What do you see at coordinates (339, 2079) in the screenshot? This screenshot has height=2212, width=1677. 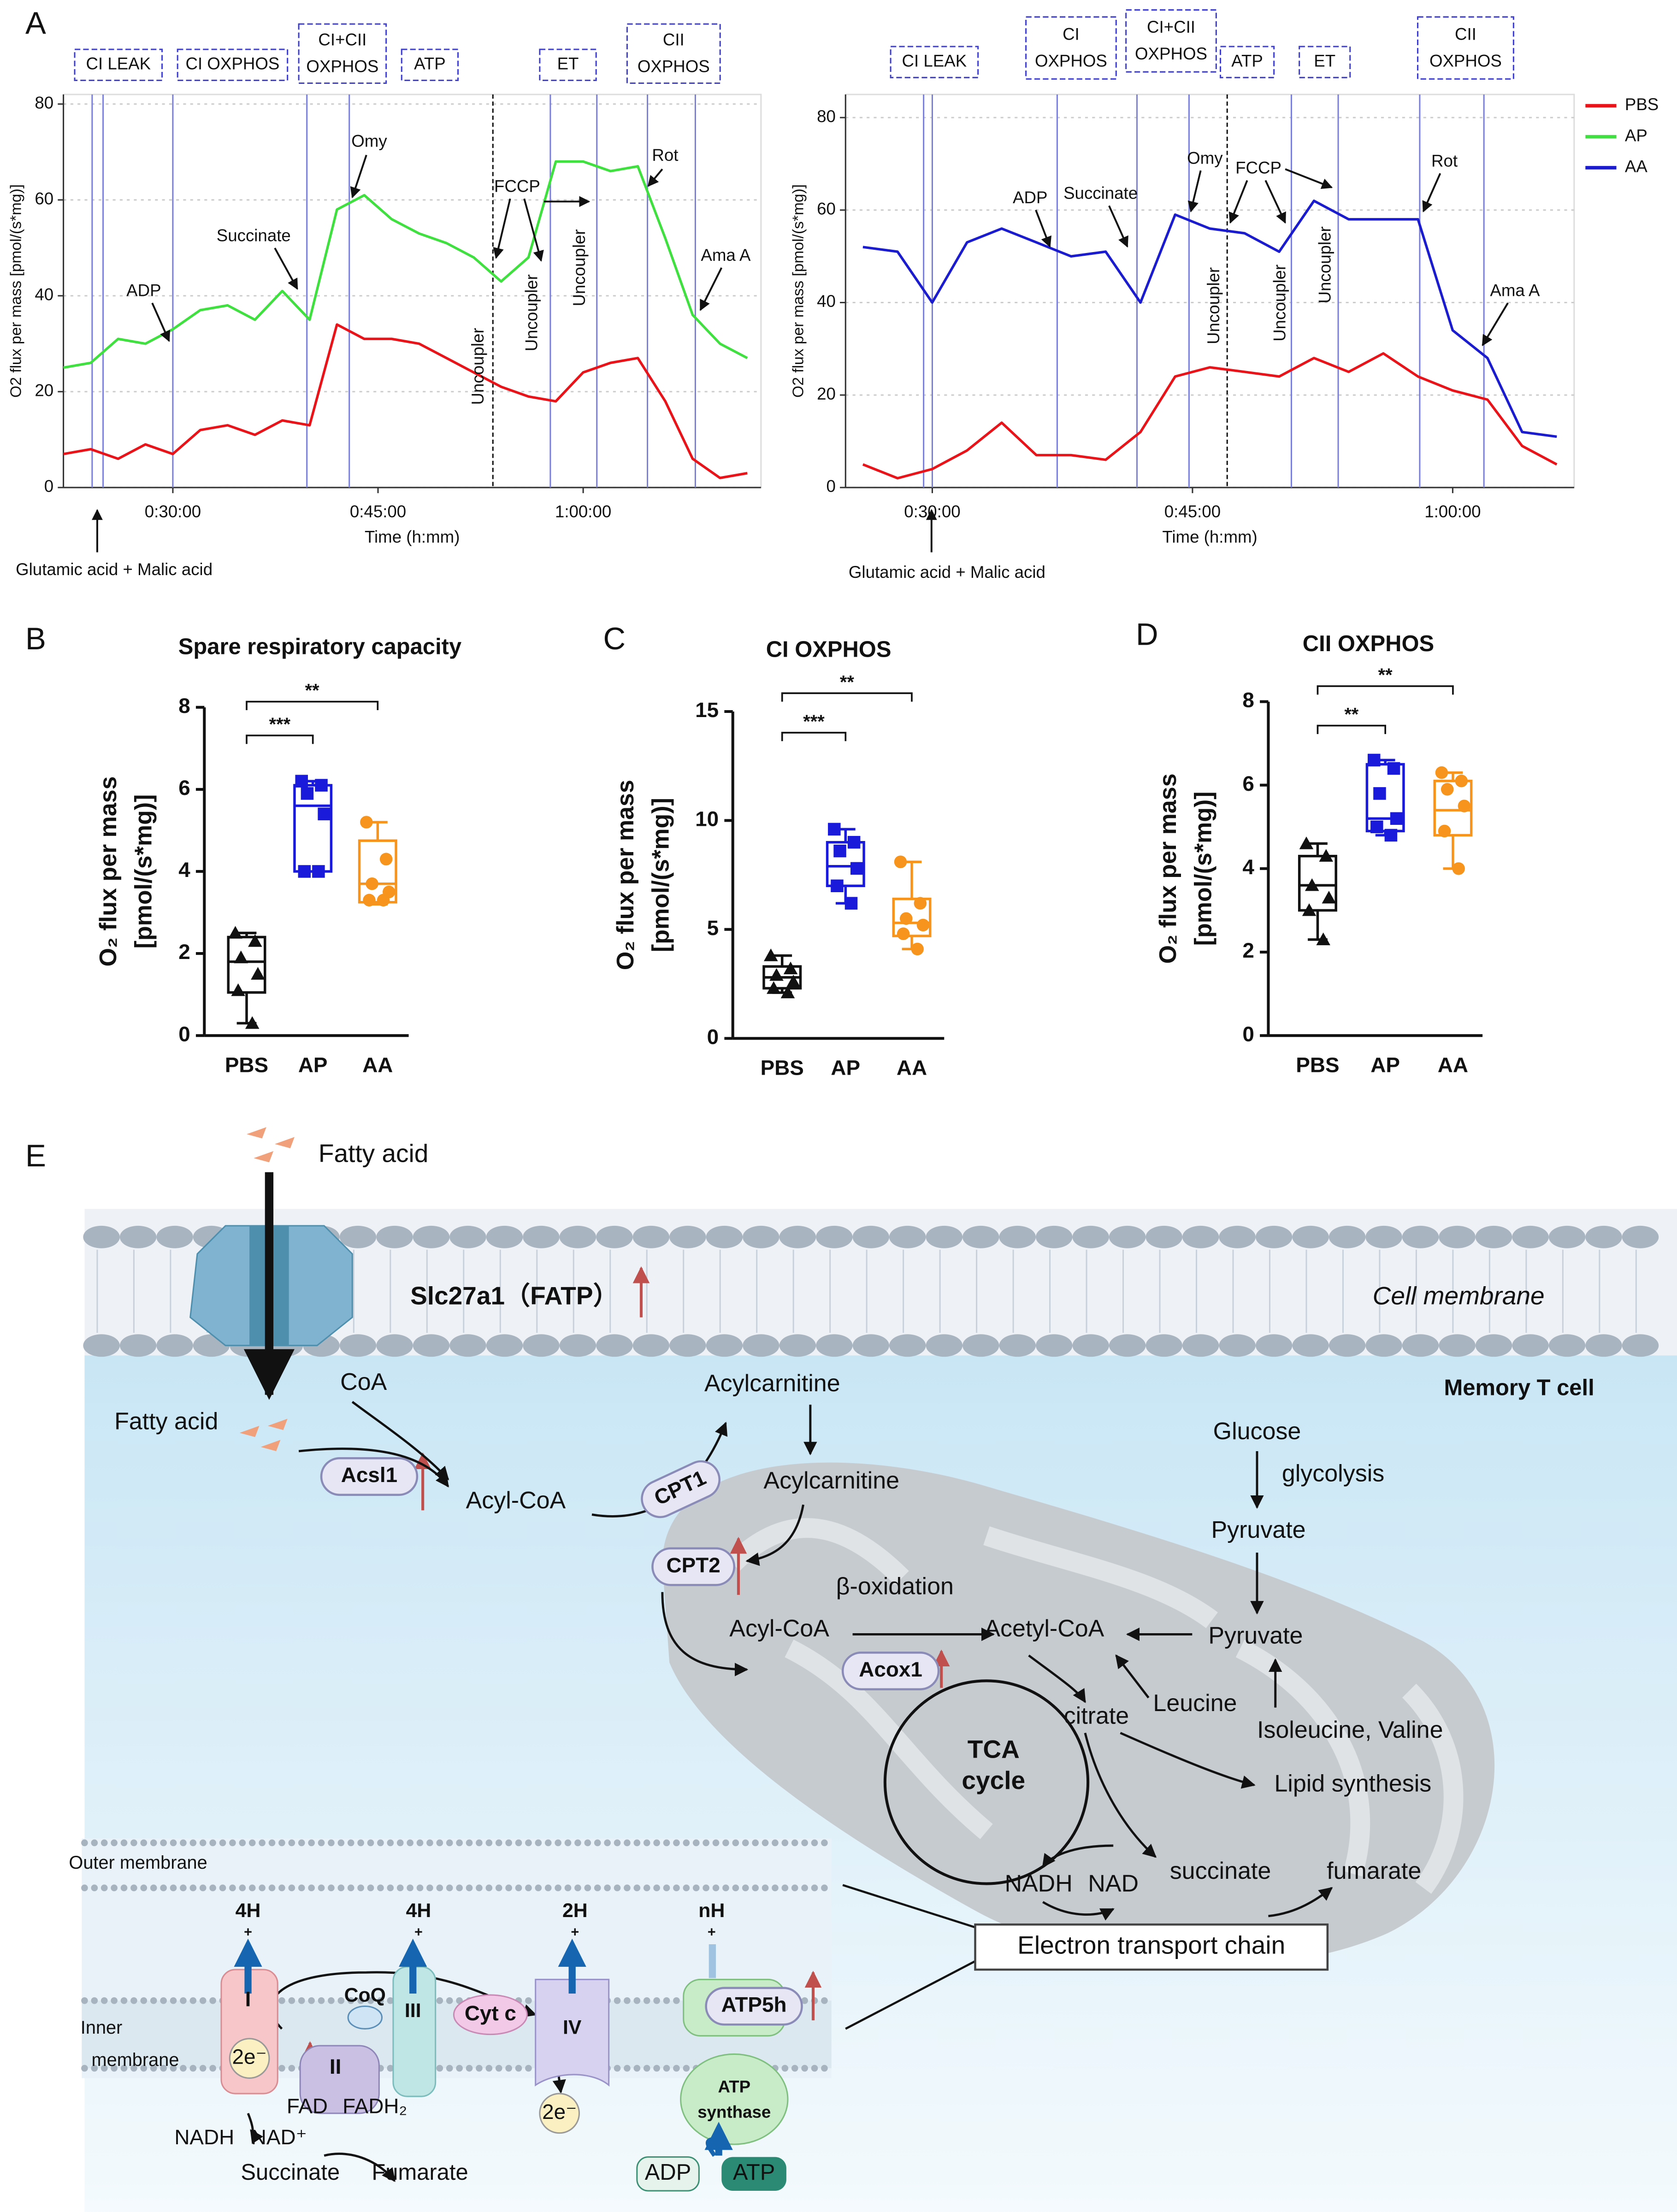 I see `complex-ii` at bounding box center [339, 2079].